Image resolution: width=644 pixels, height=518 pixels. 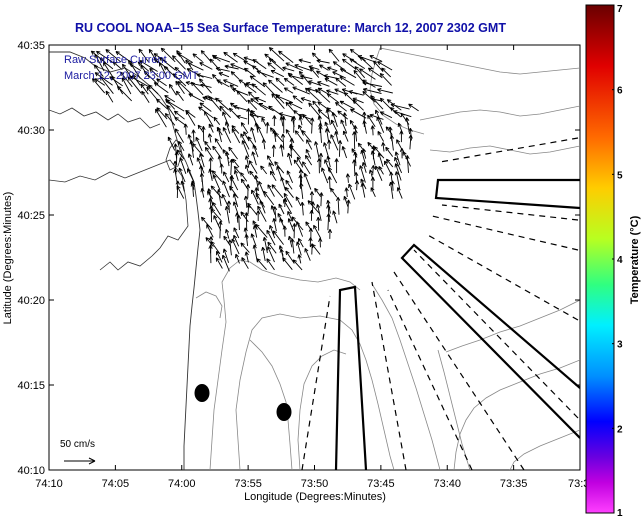 What do you see at coordinates (600, 259) in the screenshot?
I see `colorbar` at bounding box center [600, 259].